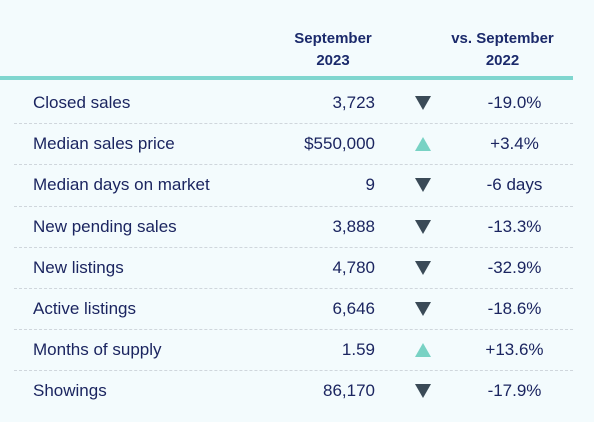  Describe the element at coordinates (514, 350) in the screenshot. I see `metric-change: +13.6%` at that location.